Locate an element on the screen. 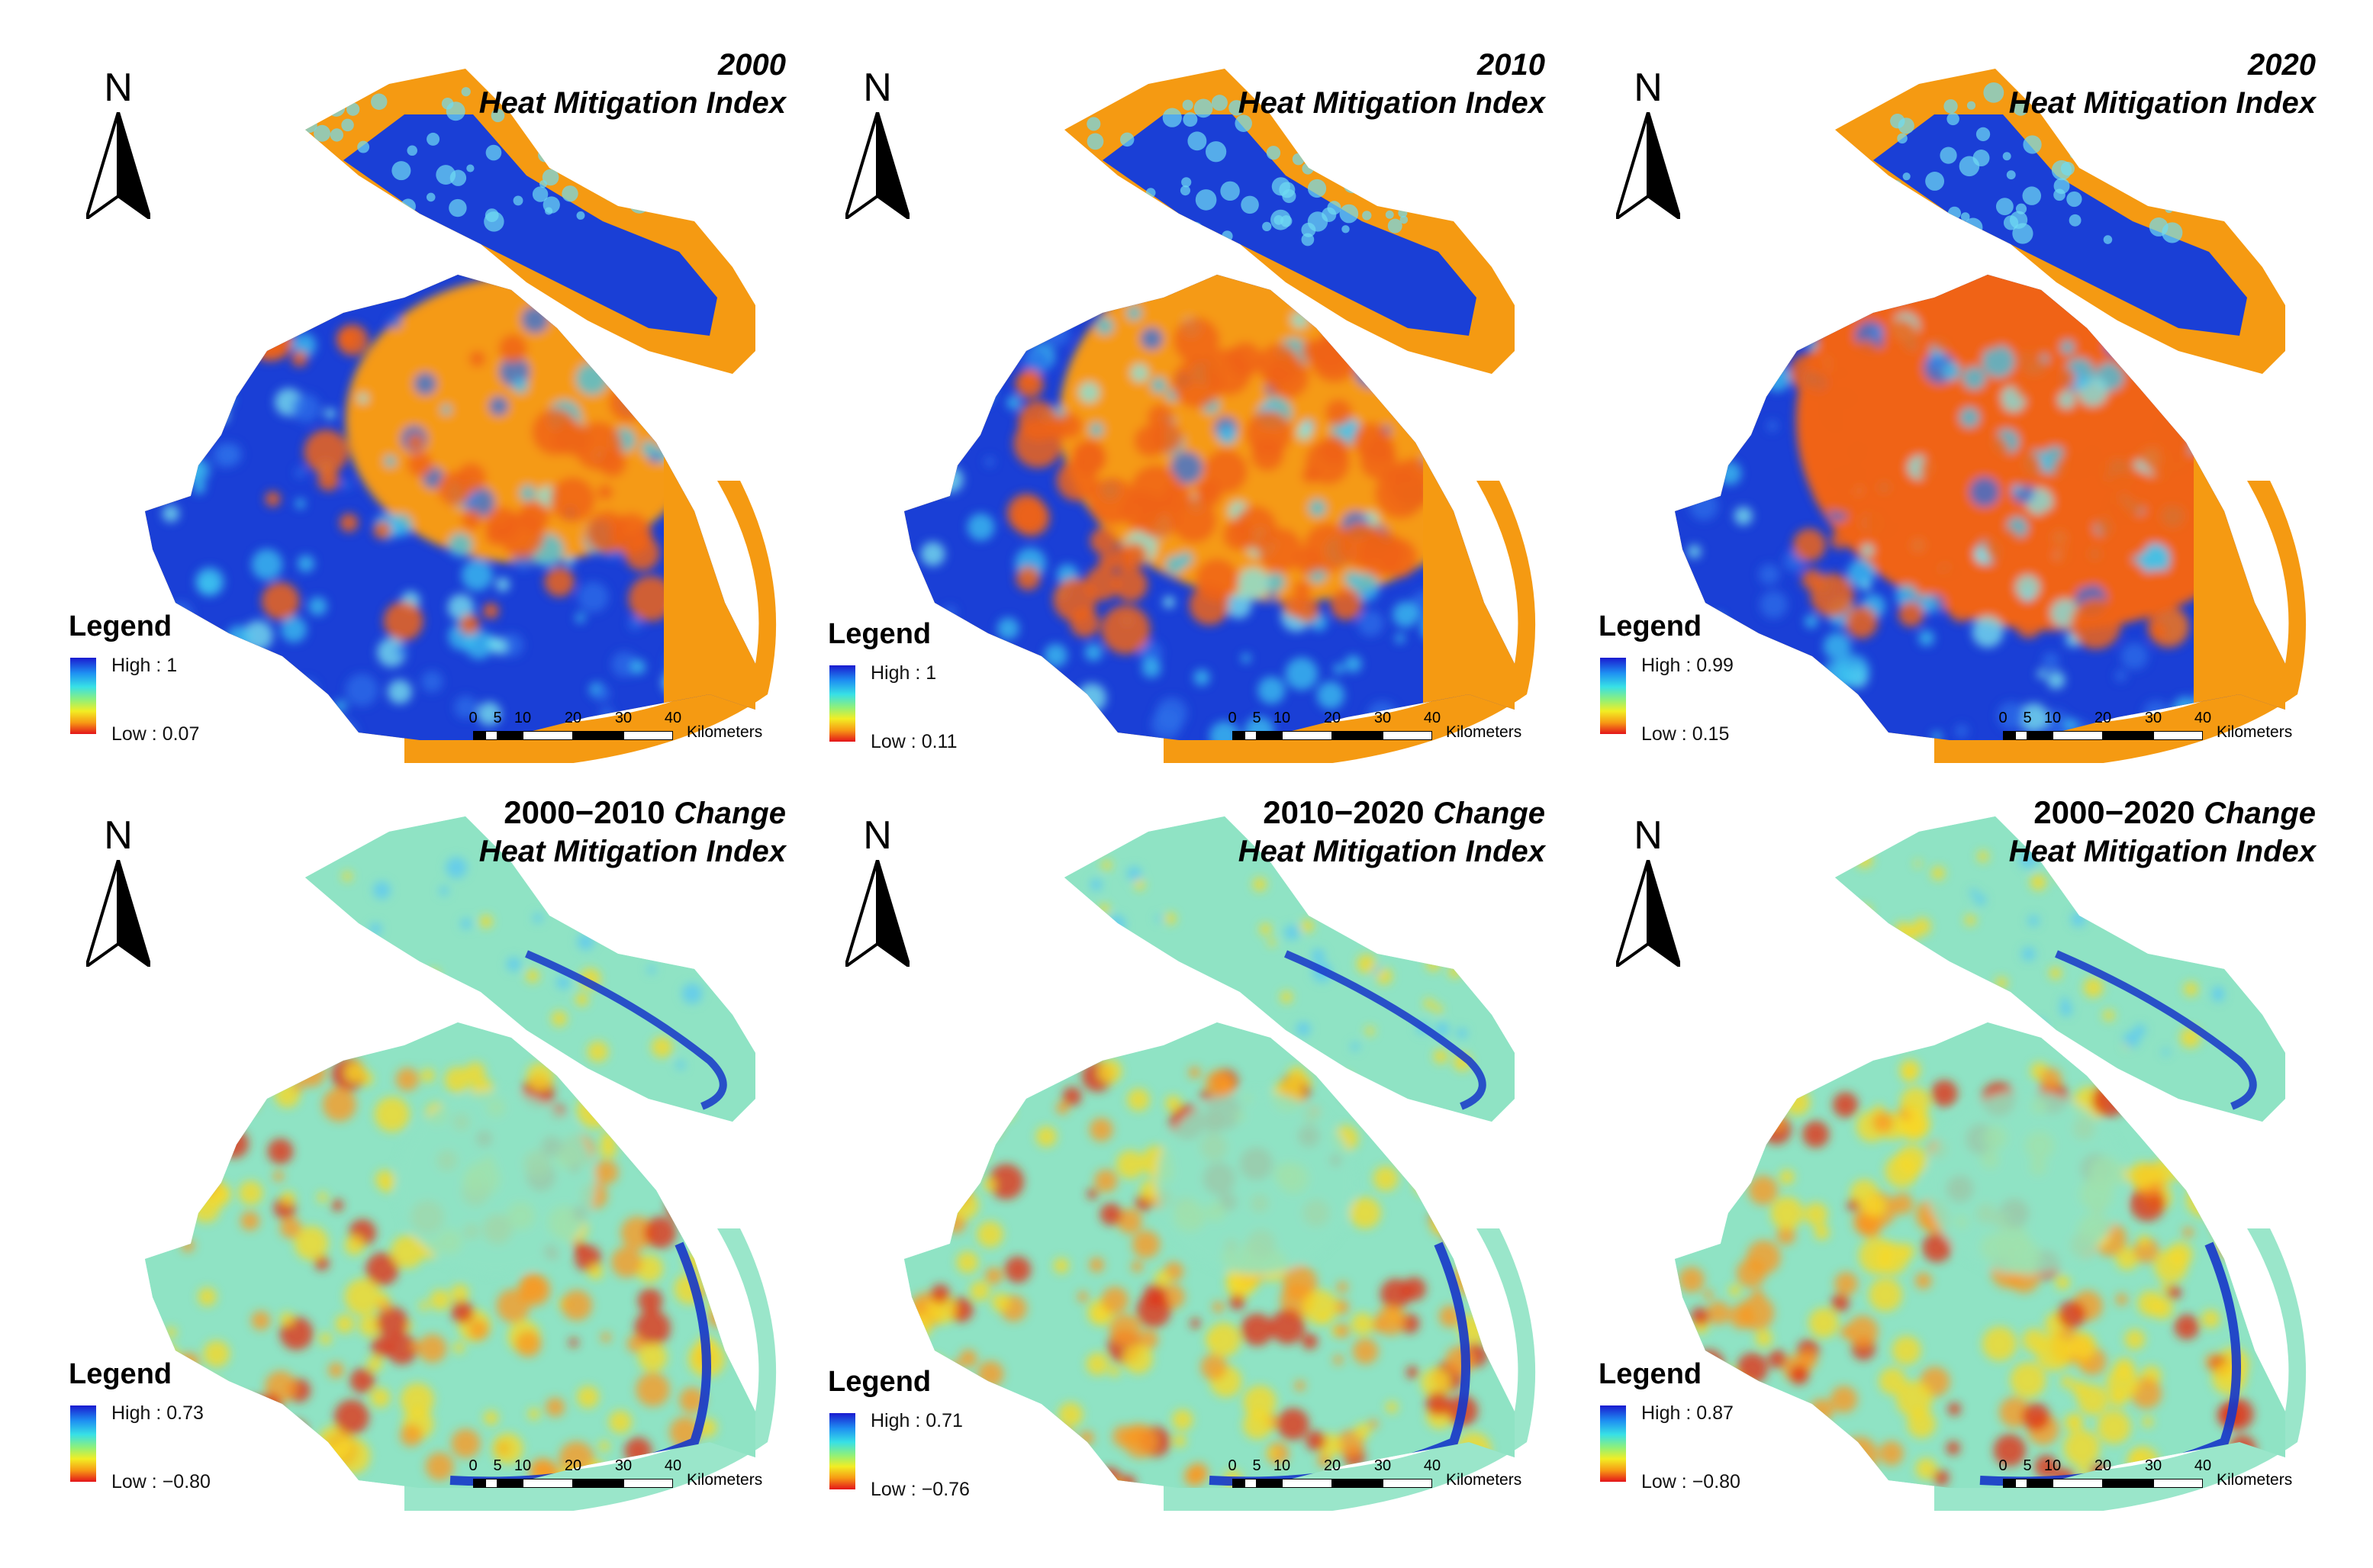  panel-year: 2010 is located at coordinates (1511, 65).